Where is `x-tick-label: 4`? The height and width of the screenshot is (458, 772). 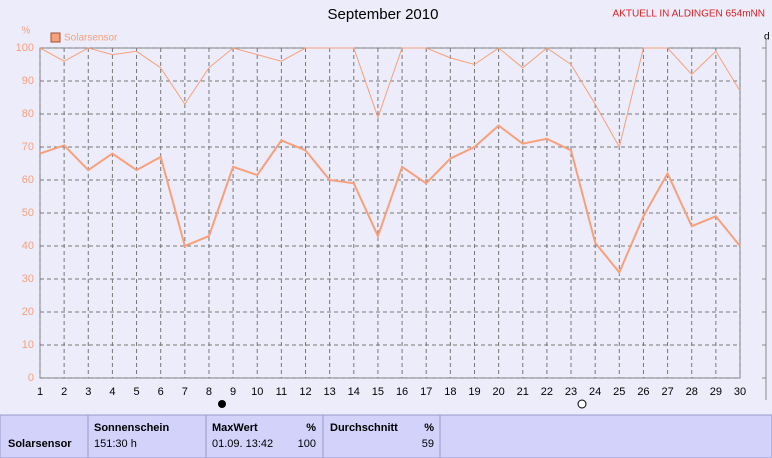 x-tick-label: 4 is located at coordinates (112, 392).